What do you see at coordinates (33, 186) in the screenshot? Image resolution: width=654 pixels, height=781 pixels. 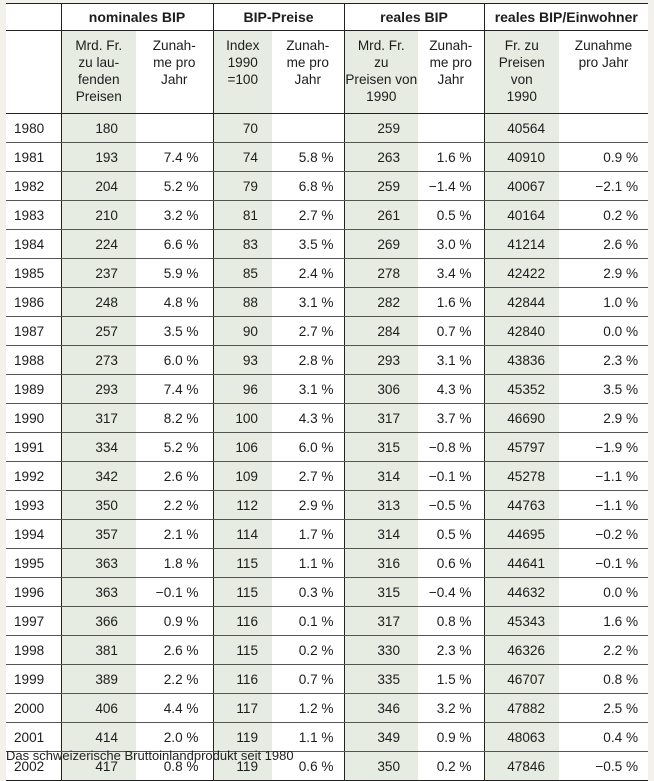 I see `year-cell: 1982` at bounding box center [33, 186].